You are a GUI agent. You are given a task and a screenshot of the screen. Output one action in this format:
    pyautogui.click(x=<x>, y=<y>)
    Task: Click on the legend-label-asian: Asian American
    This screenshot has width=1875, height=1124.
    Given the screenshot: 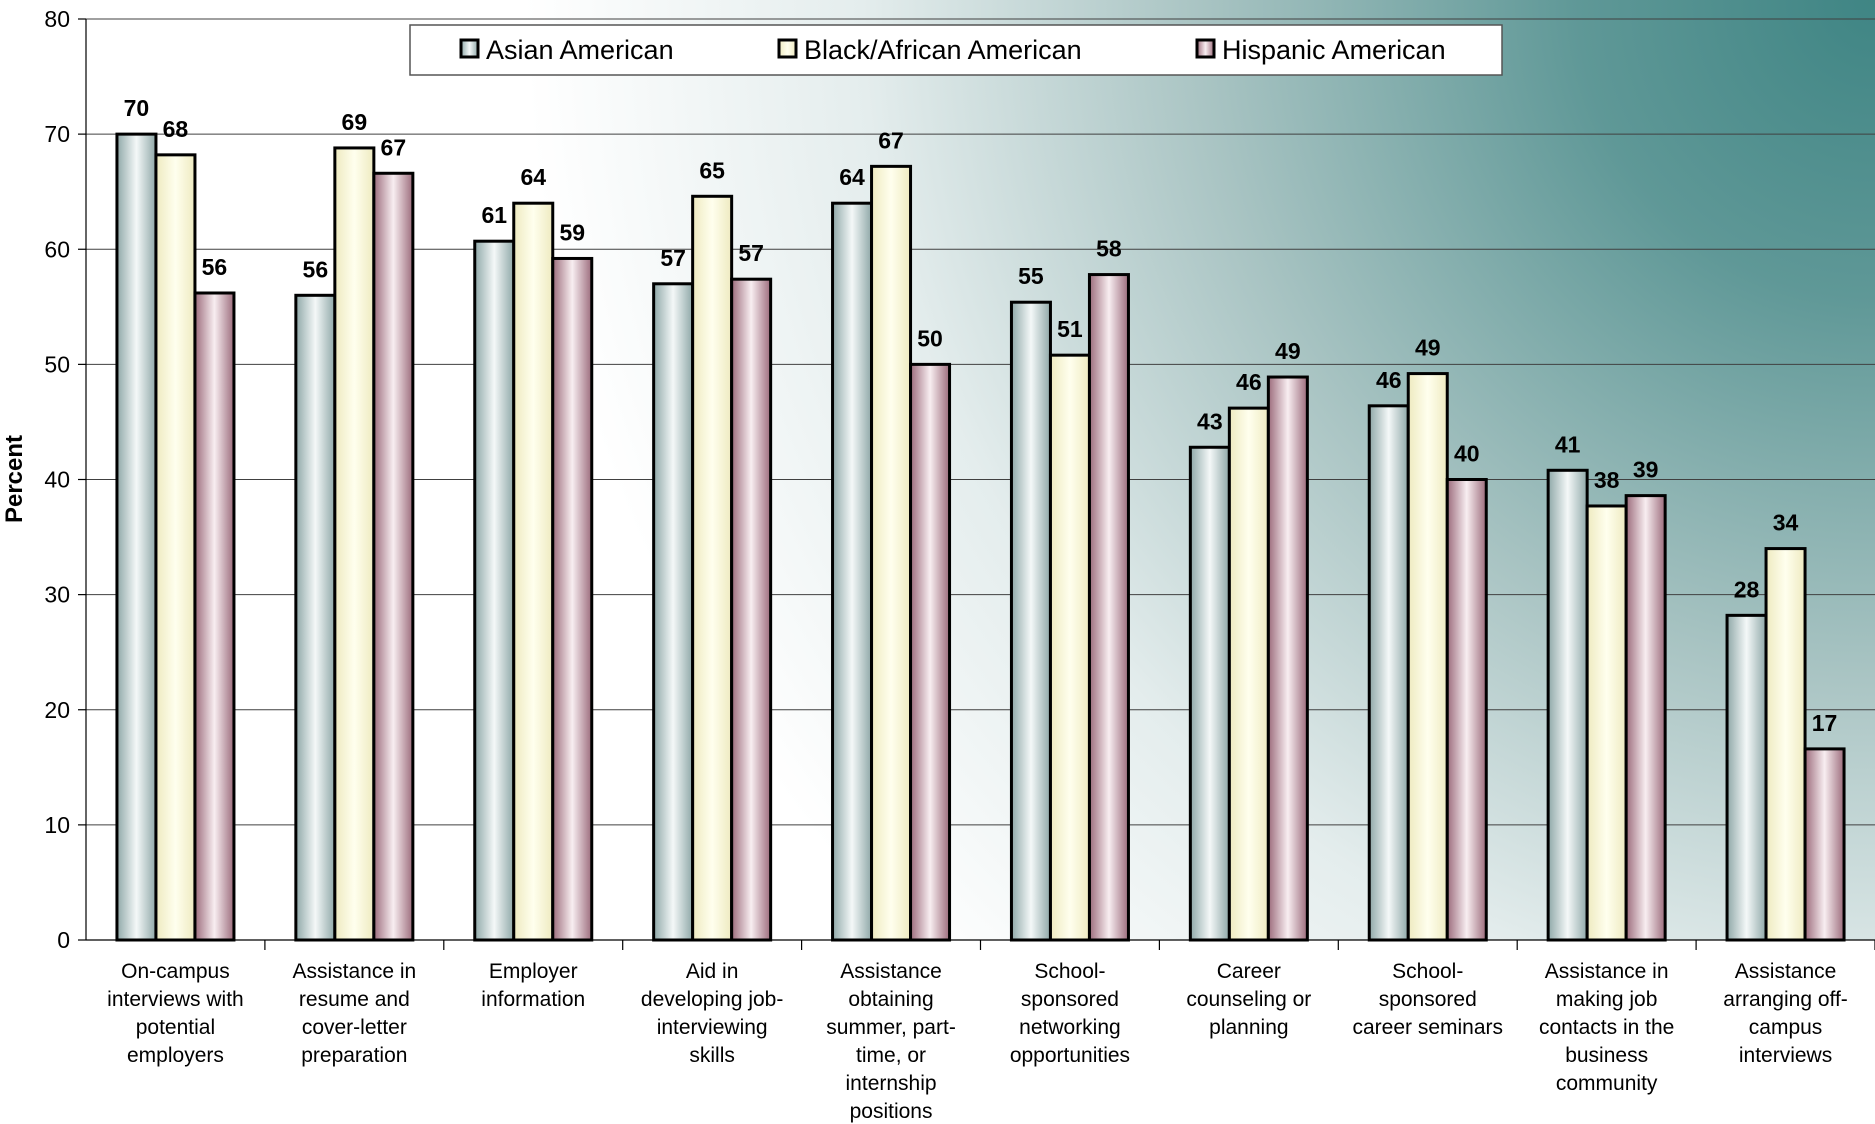 What is the action you would take?
    pyautogui.click(x=580, y=50)
    